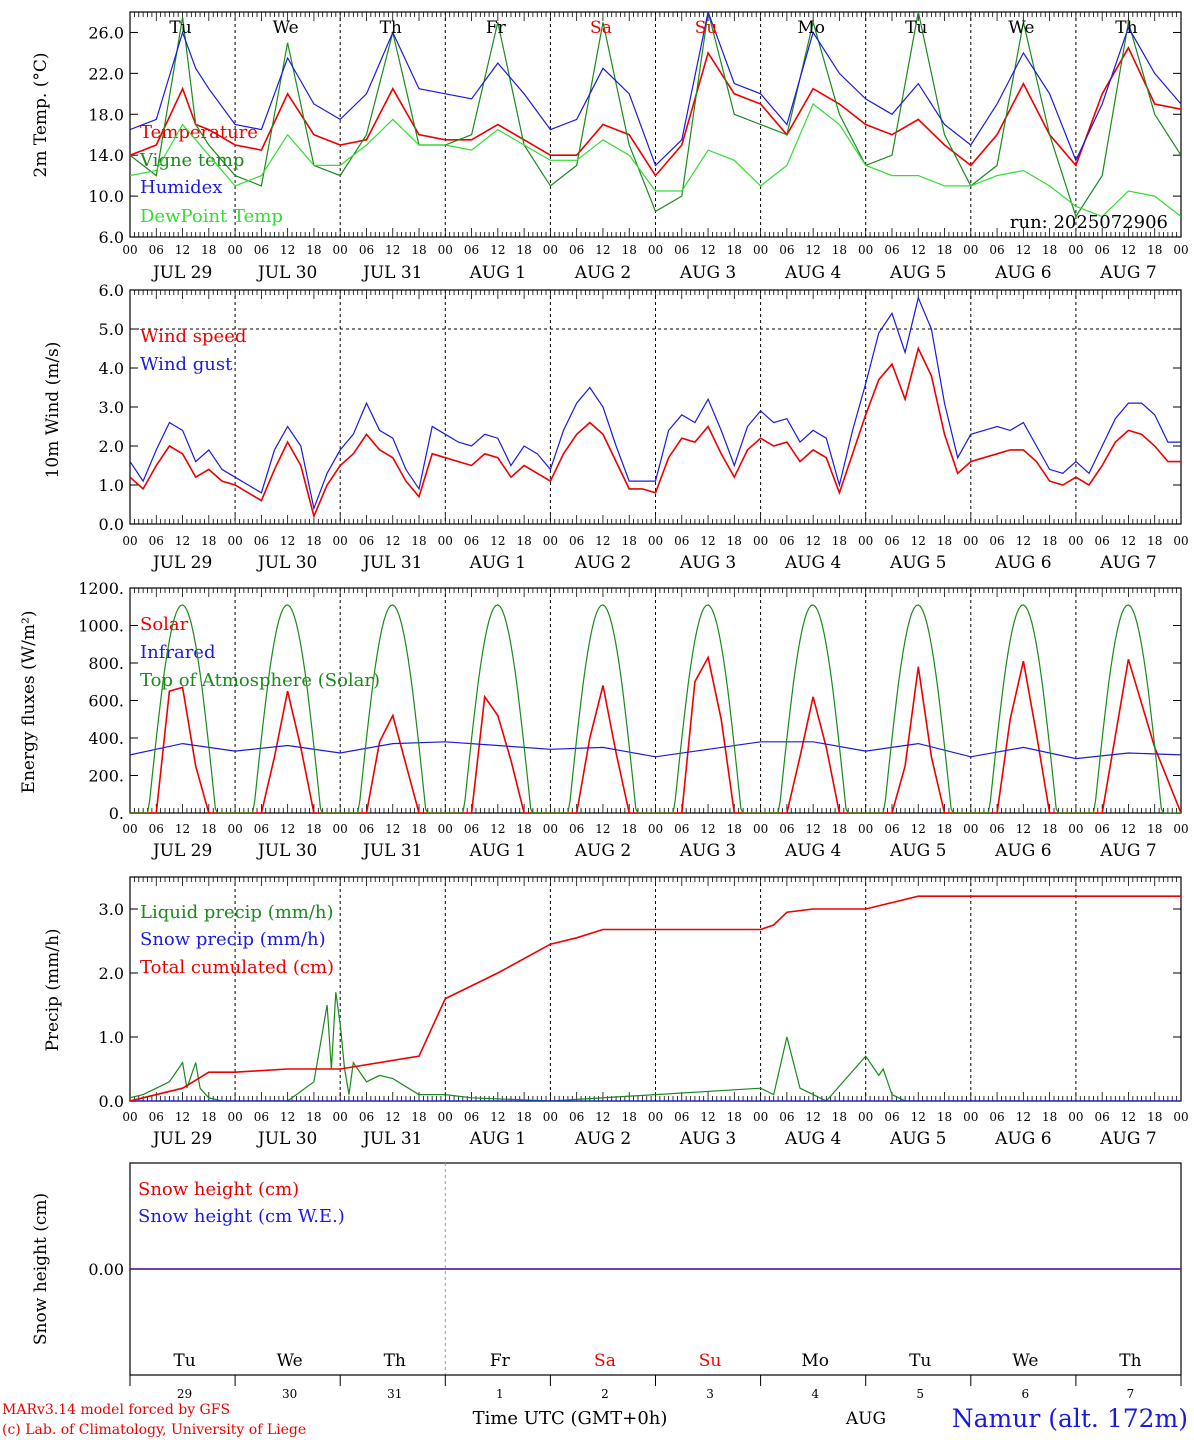 This screenshot has width=1194, height=1440. Describe the element at coordinates (106, 73) in the screenshot. I see `y-tick-label: 22.0` at that location.